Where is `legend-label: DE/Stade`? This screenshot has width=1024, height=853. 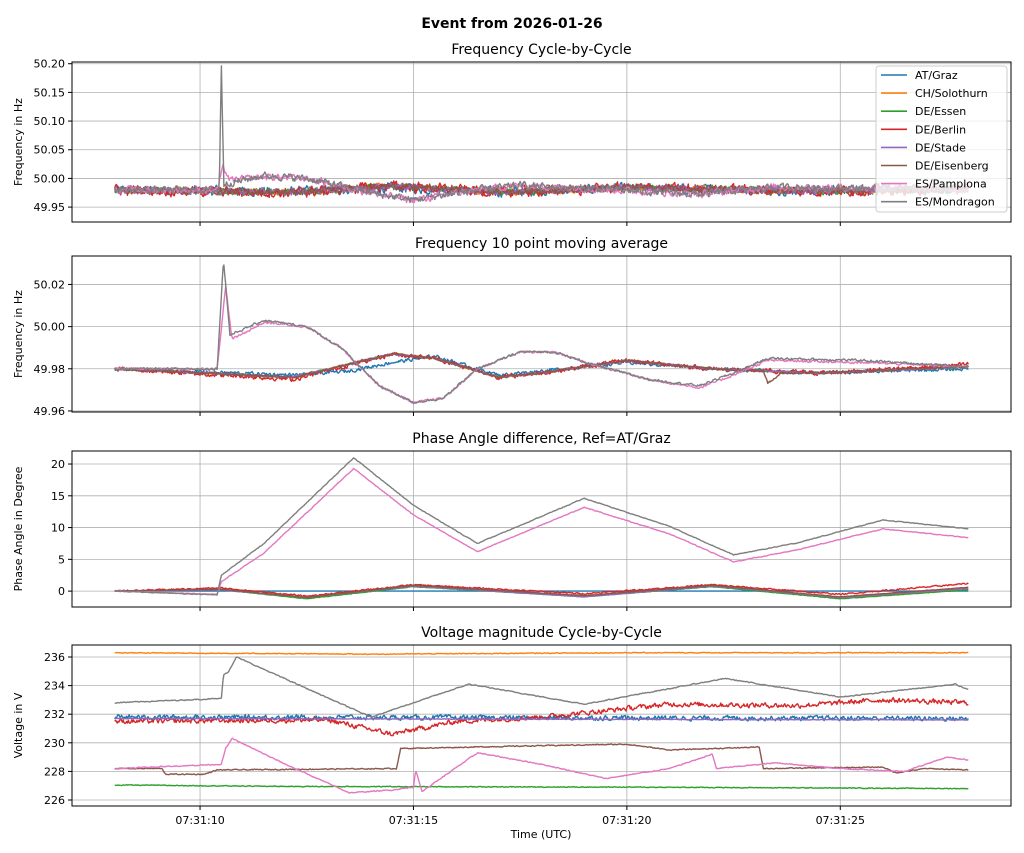
legend-label: DE/Stade is located at coordinates (940, 147).